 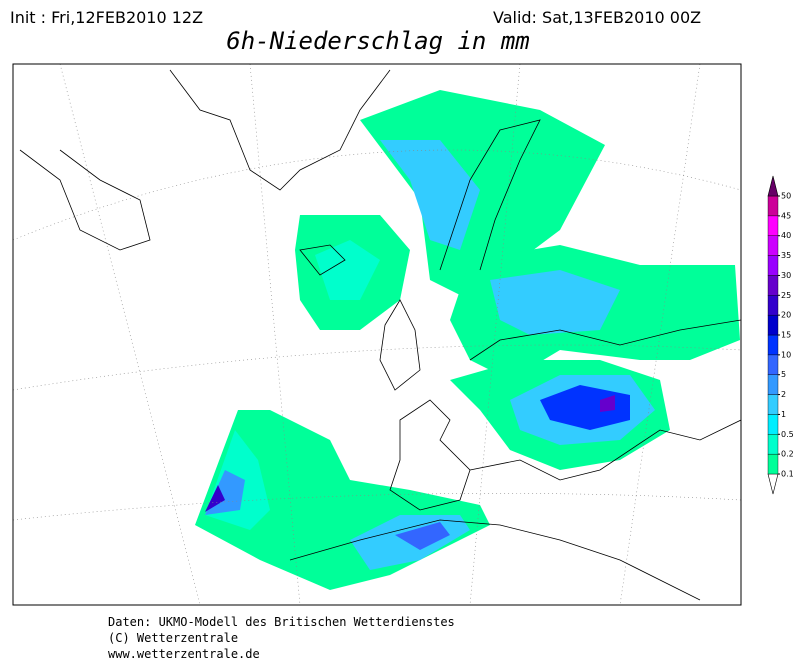 I want to click on colorbar-label: 20, so click(x=786, y=315).